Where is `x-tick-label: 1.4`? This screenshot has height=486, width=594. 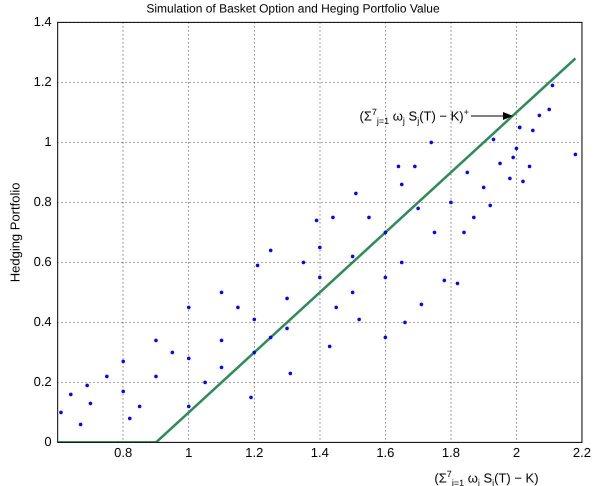
x-tick-label: 1.4 is located at coordinates (319, 452).